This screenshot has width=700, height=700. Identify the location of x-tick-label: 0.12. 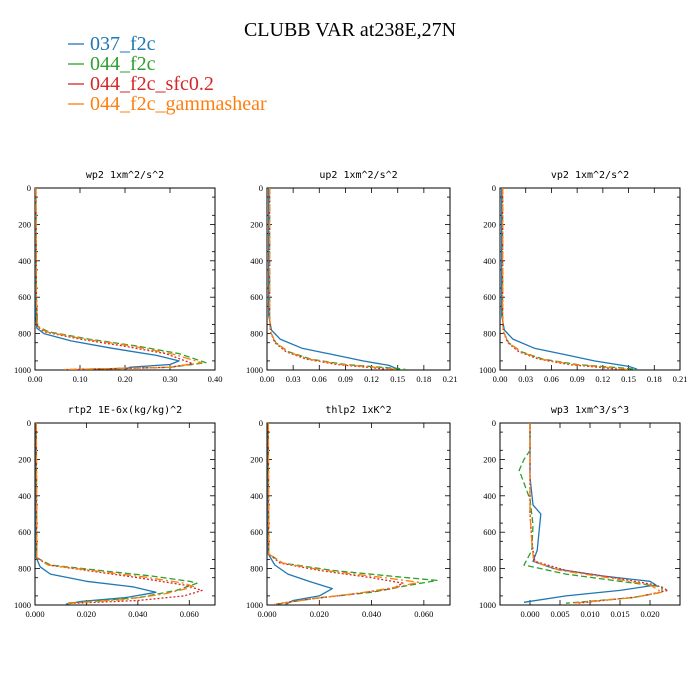
(602, 379).